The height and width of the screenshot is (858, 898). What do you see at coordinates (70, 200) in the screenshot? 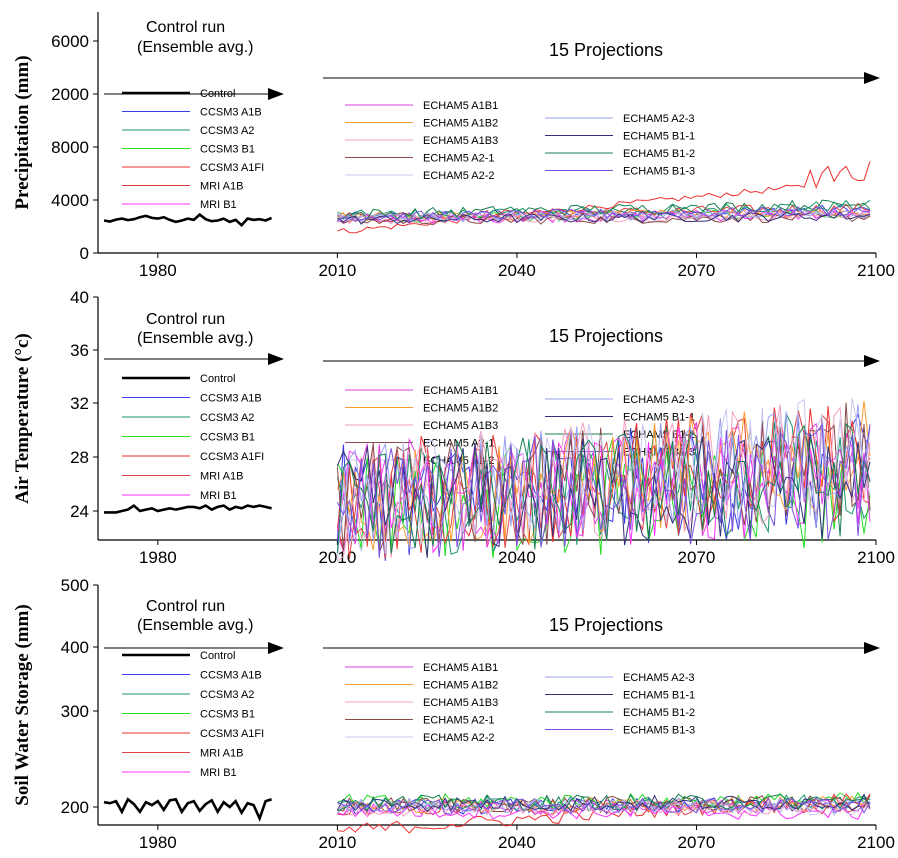
I see `y-tick-label: 4000` at bounding box center [70, 200].